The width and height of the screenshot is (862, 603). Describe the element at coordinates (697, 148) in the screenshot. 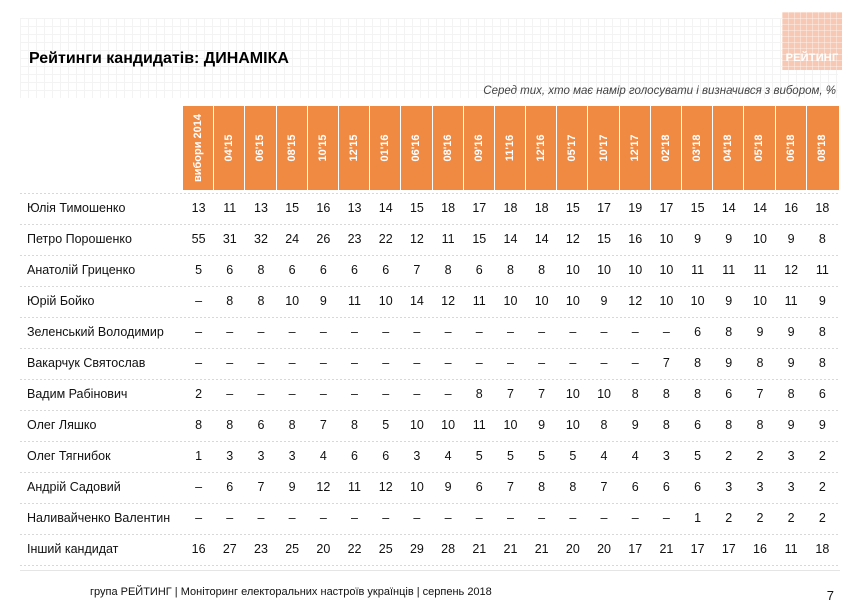

I see `column-header-label: 03'18` at that location.